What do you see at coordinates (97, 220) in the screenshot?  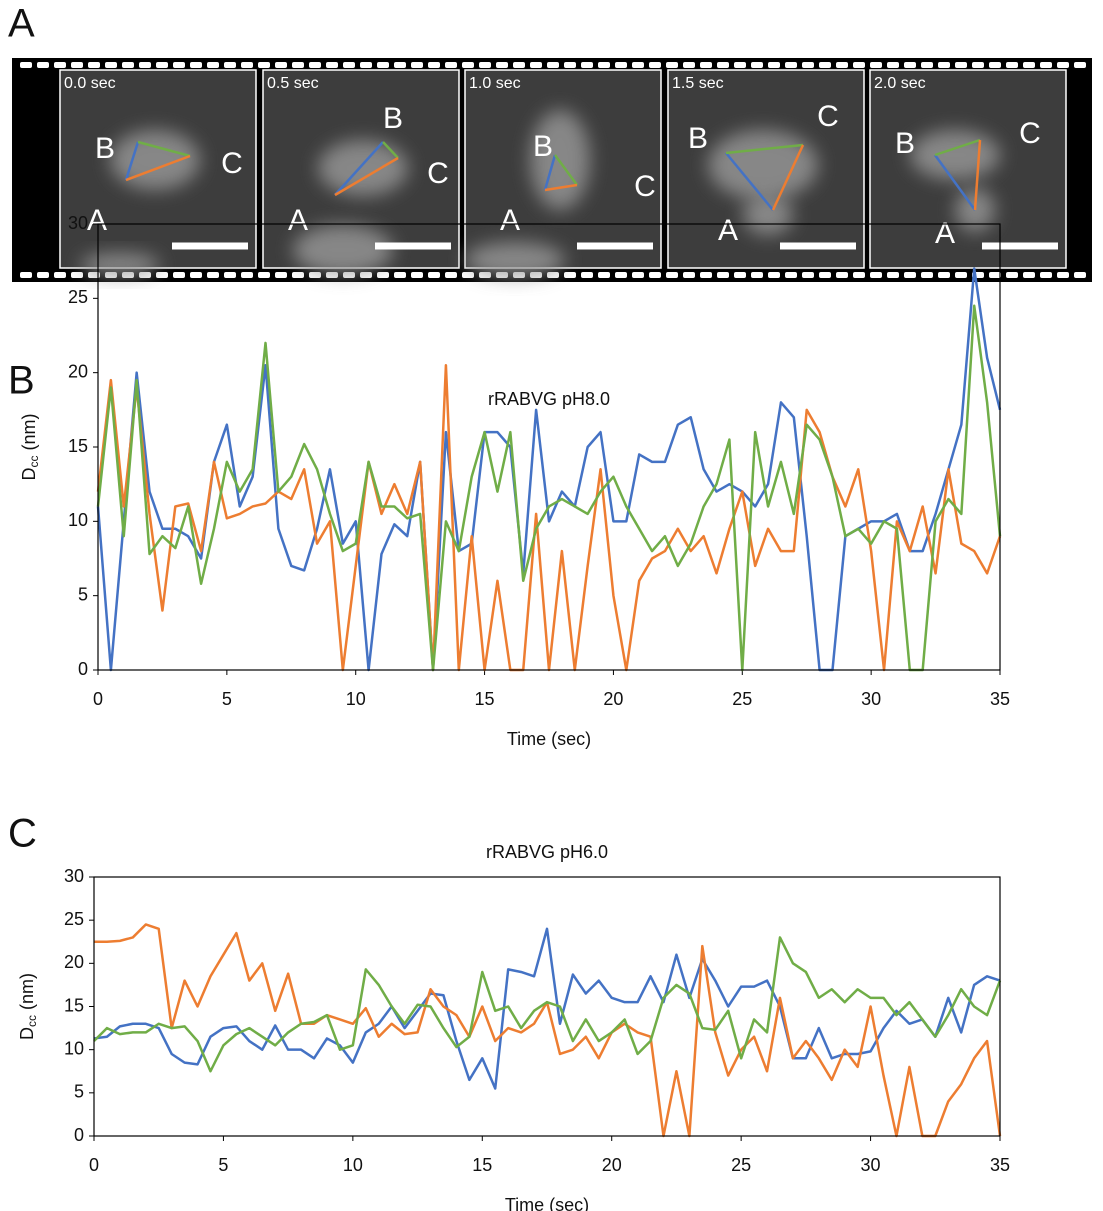 I see `subunit-label: A` at bounding box center [97, 220].